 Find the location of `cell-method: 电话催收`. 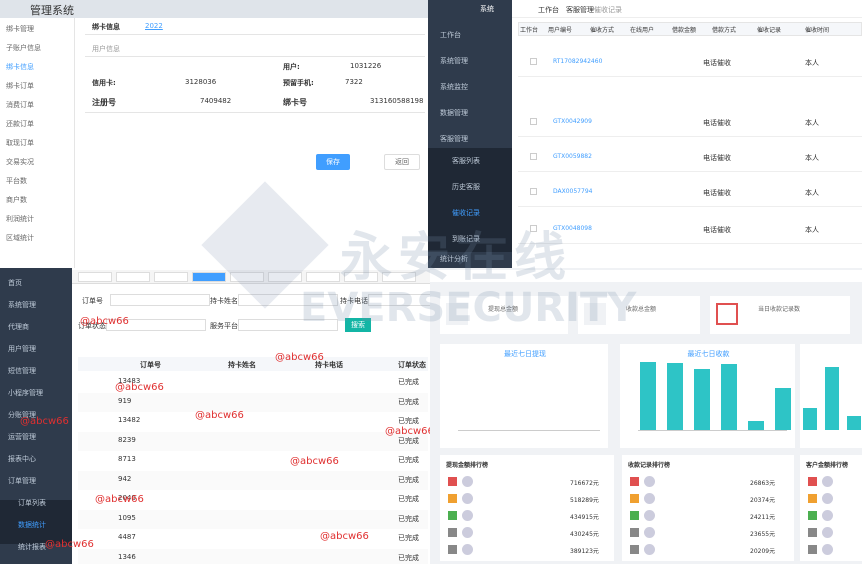

cell-method: 电话催收 is located at coordinates (717, 193).